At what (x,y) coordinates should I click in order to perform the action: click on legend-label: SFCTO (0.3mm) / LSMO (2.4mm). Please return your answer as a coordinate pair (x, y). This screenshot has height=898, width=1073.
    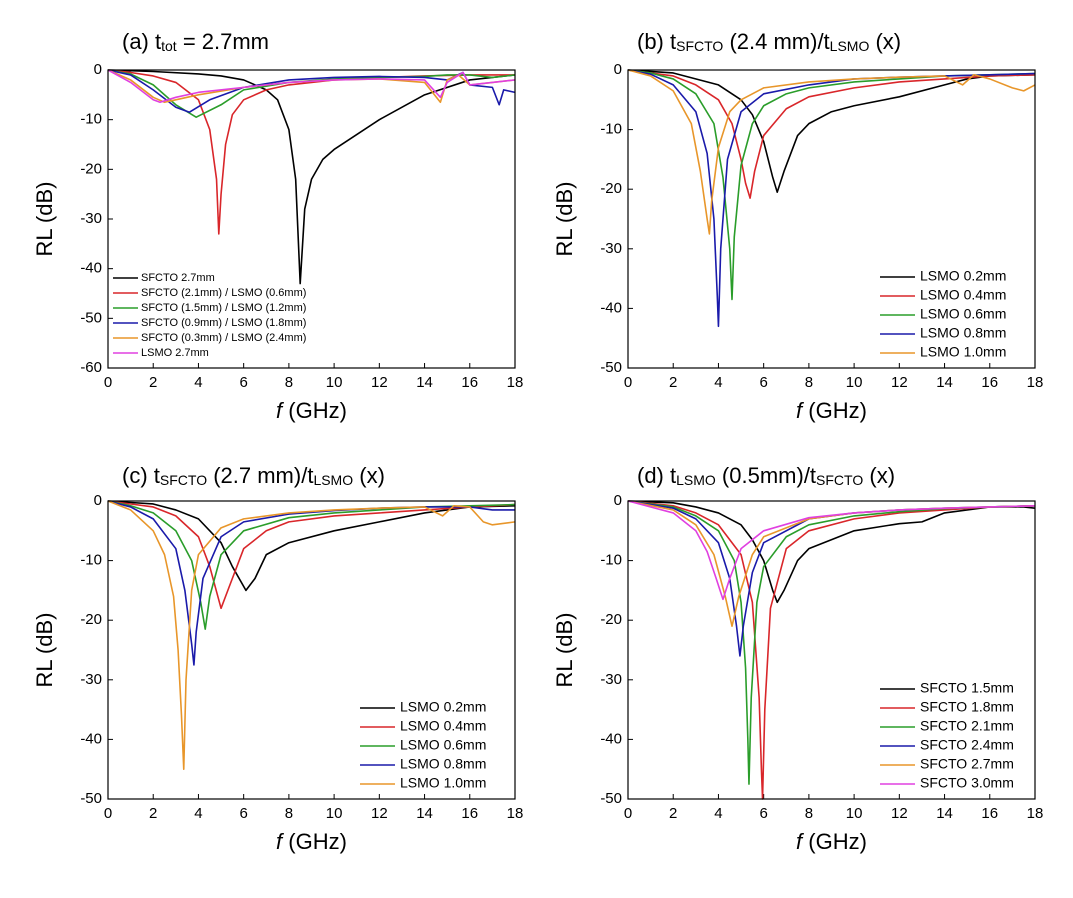
    Looking at the image, I should click on (223, 338).